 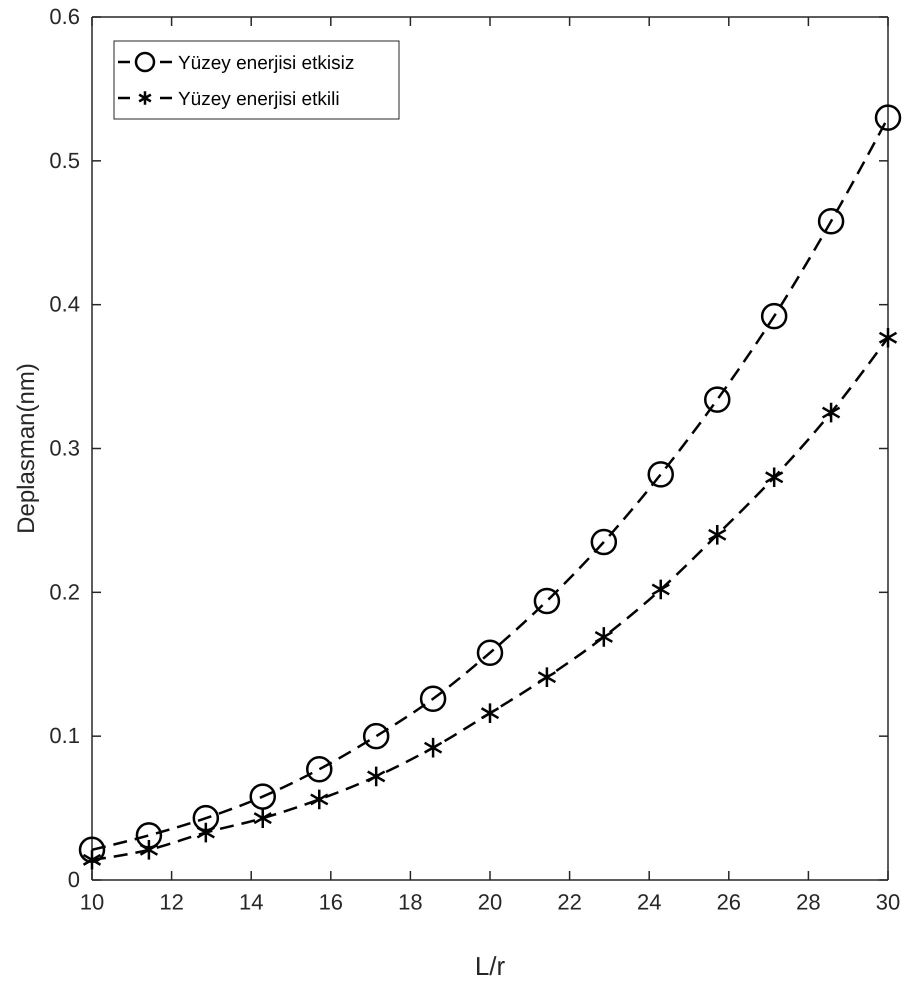 What do you see at coordinates (490, 966) in the screenshot?
I see `x-axis-title: L/r` at bounding box center [490, 966].